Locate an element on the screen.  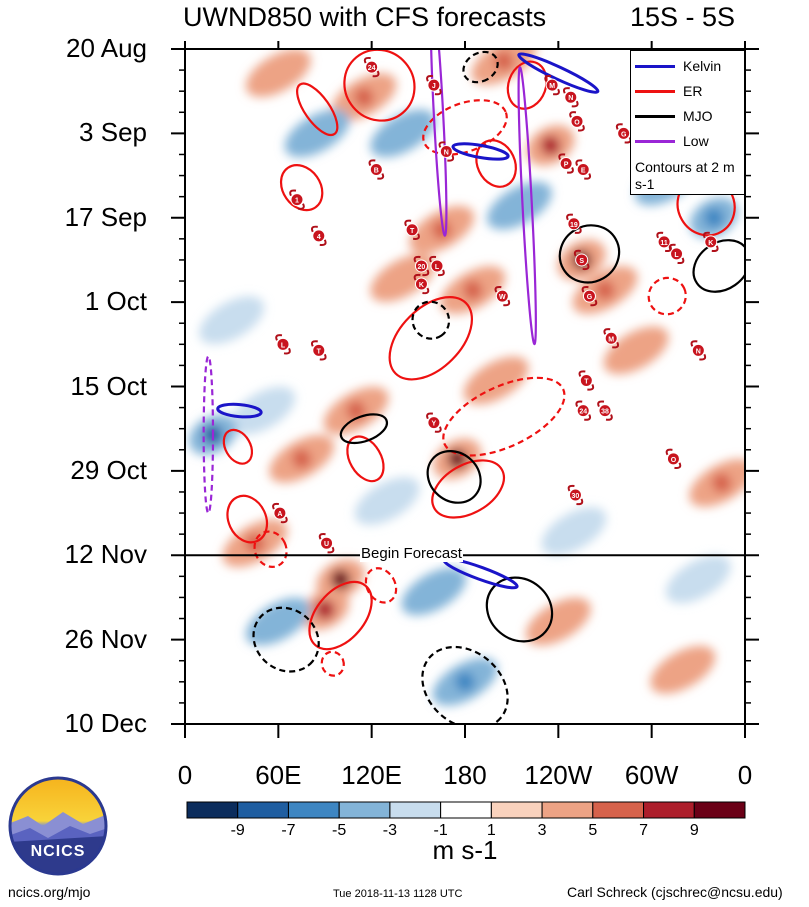
storm-marker: 30 is located at coordinates (575, 495).